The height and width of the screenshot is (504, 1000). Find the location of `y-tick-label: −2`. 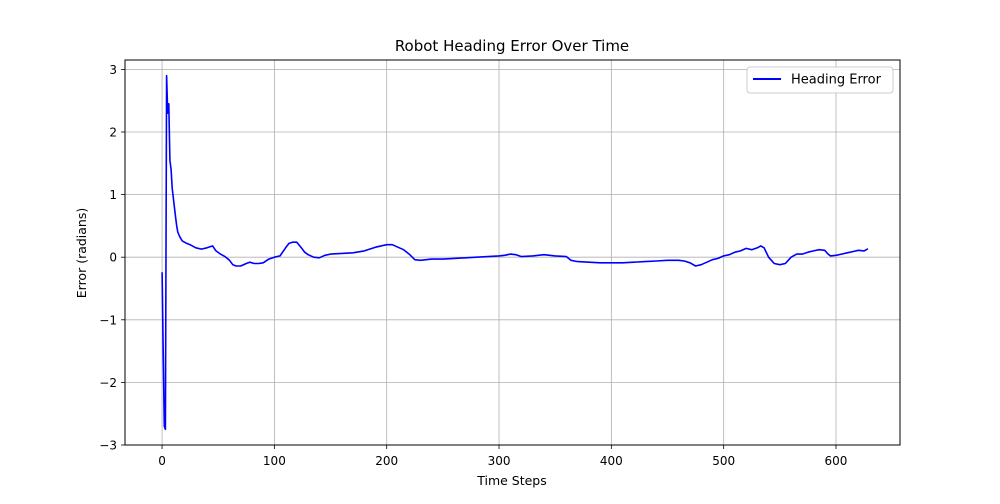

y-tick-label: −2 is located at coordinates (108, 383).